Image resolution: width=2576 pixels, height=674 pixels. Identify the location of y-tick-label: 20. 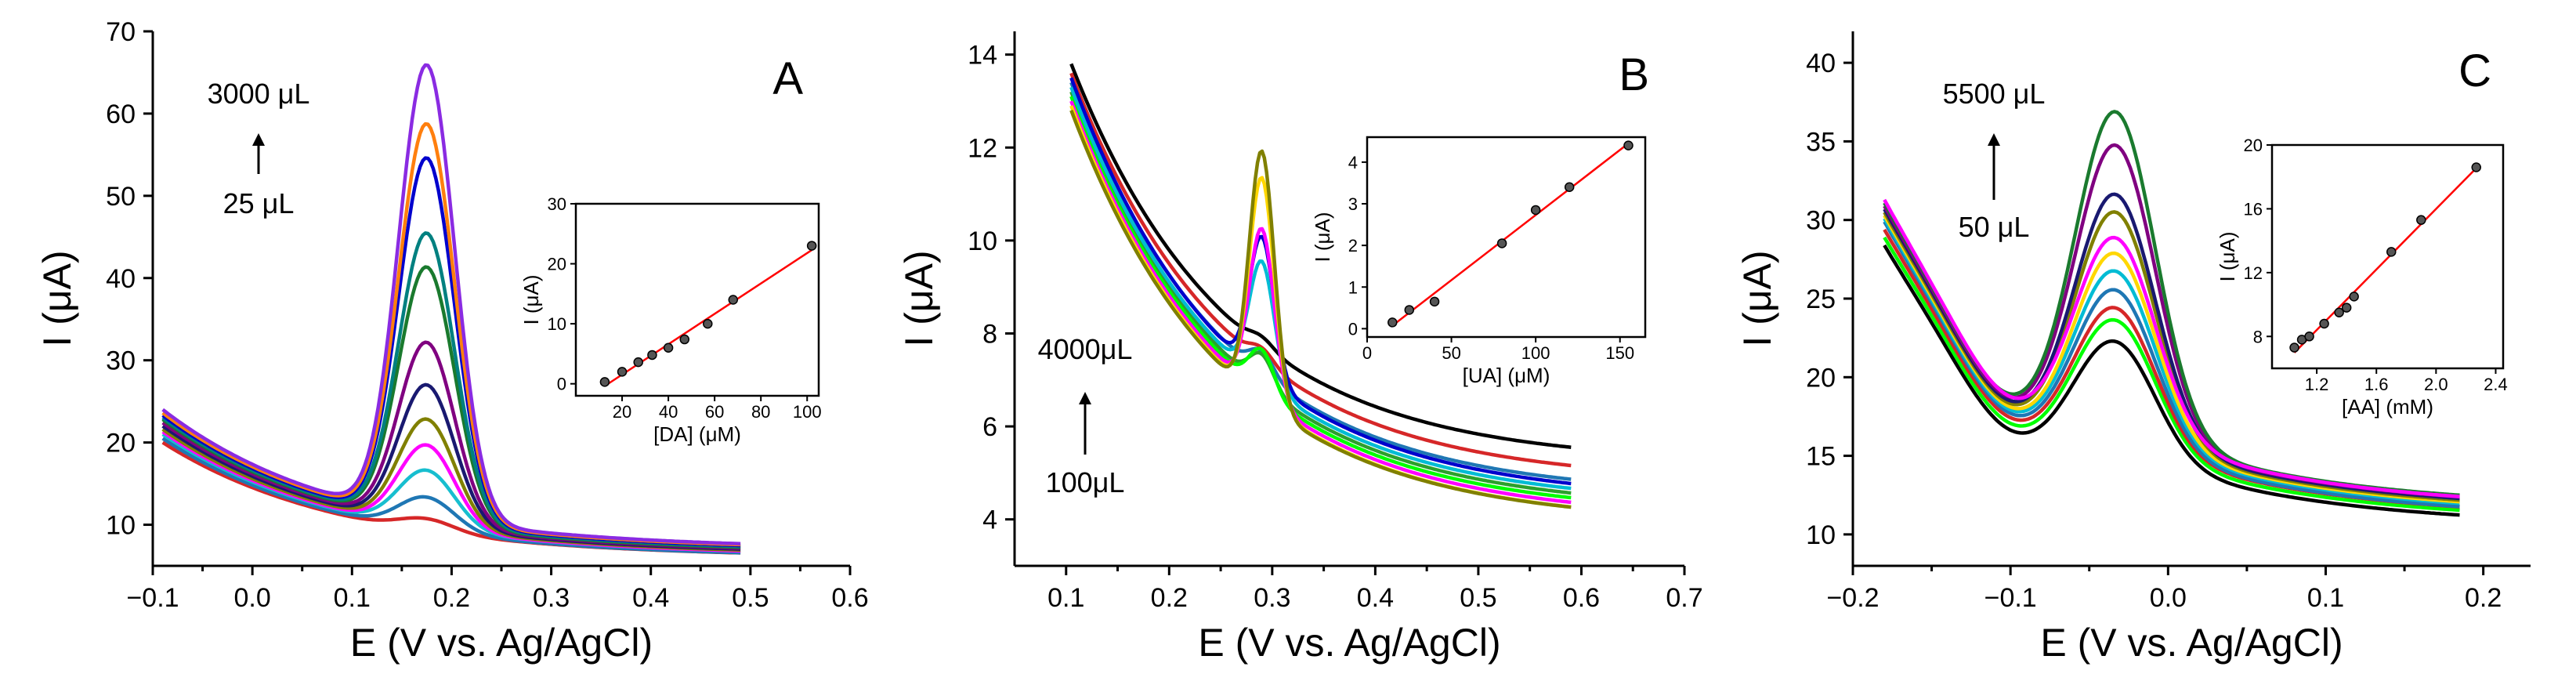
(1821, 378).